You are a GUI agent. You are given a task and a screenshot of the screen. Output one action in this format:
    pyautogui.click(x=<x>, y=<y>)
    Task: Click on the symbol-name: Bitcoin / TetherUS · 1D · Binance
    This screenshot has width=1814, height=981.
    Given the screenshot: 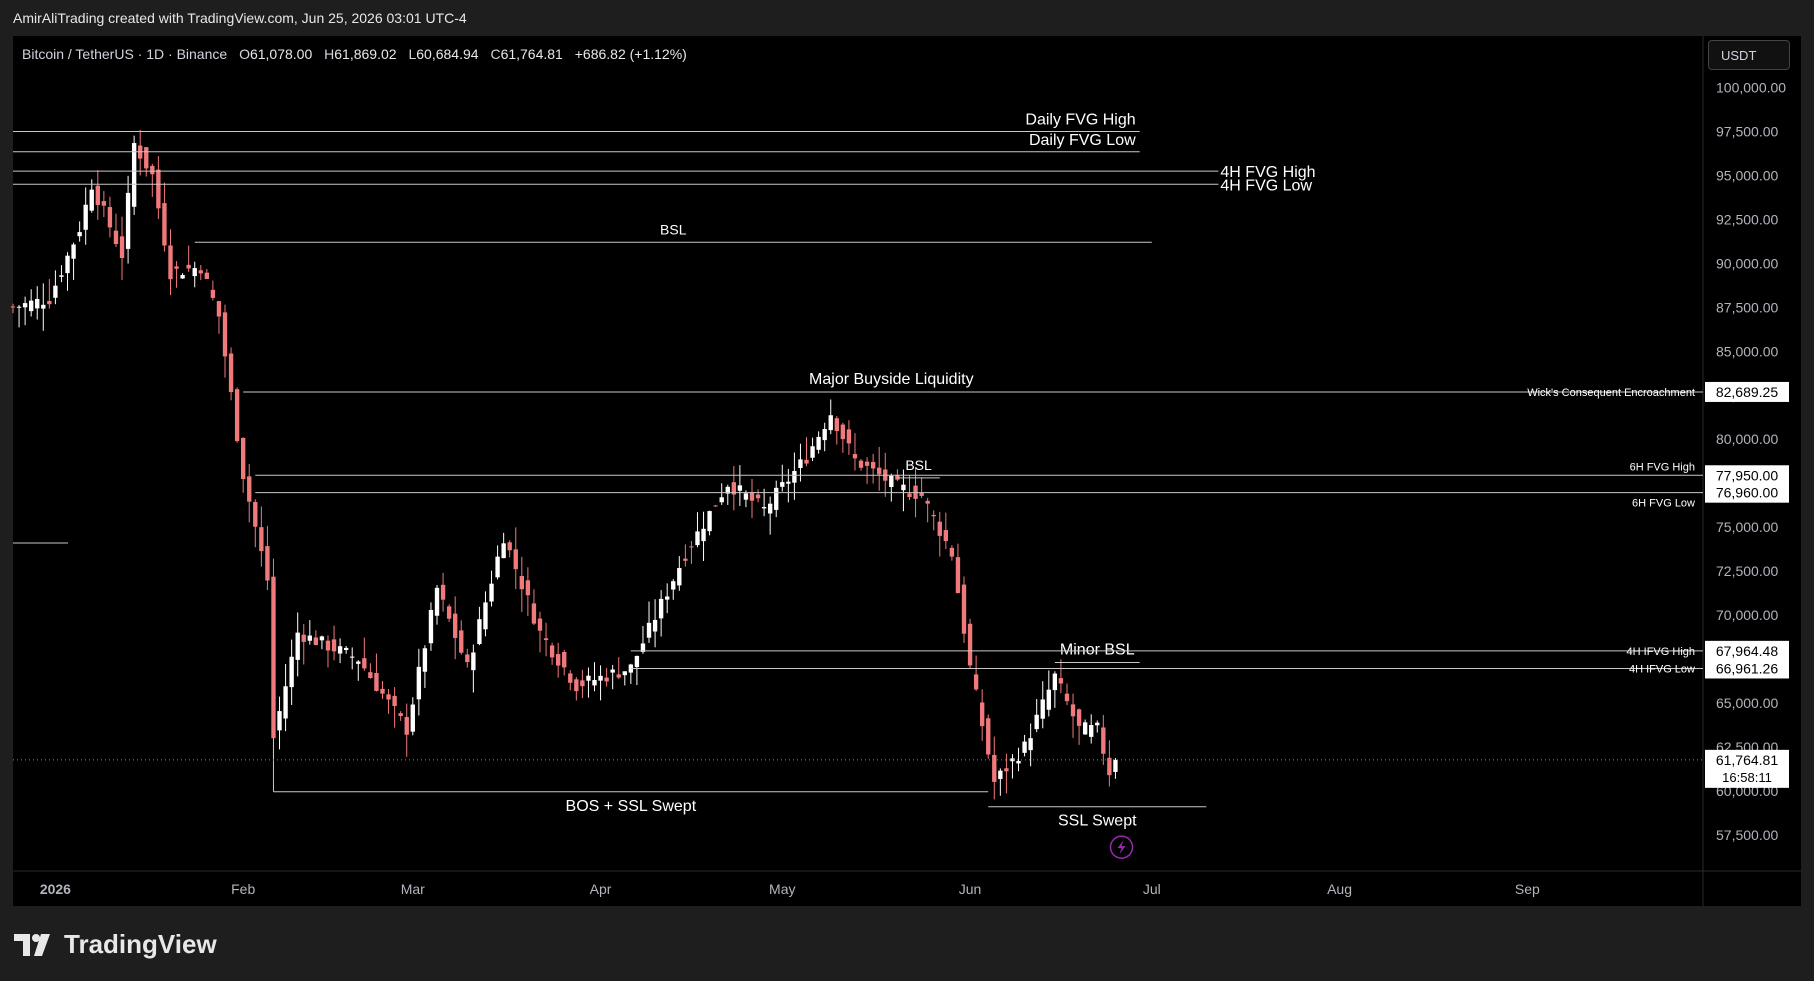 What is the action you would take?
    pyautogui.click(x=125, y=54)
    